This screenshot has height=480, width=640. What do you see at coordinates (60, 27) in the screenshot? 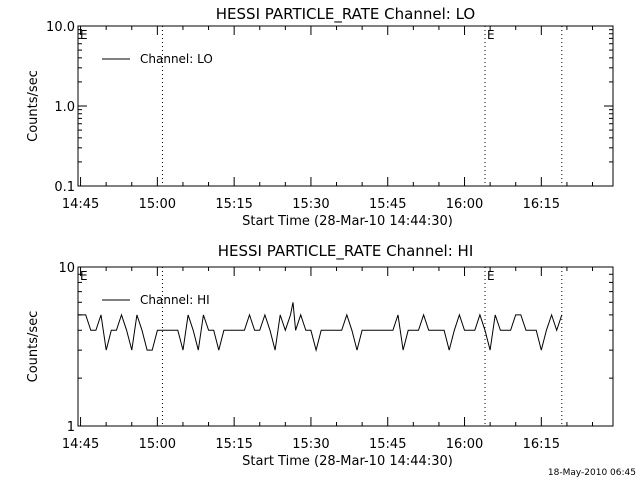
I see `y-tick-label: 10.0` at bounding box center [60, 27].